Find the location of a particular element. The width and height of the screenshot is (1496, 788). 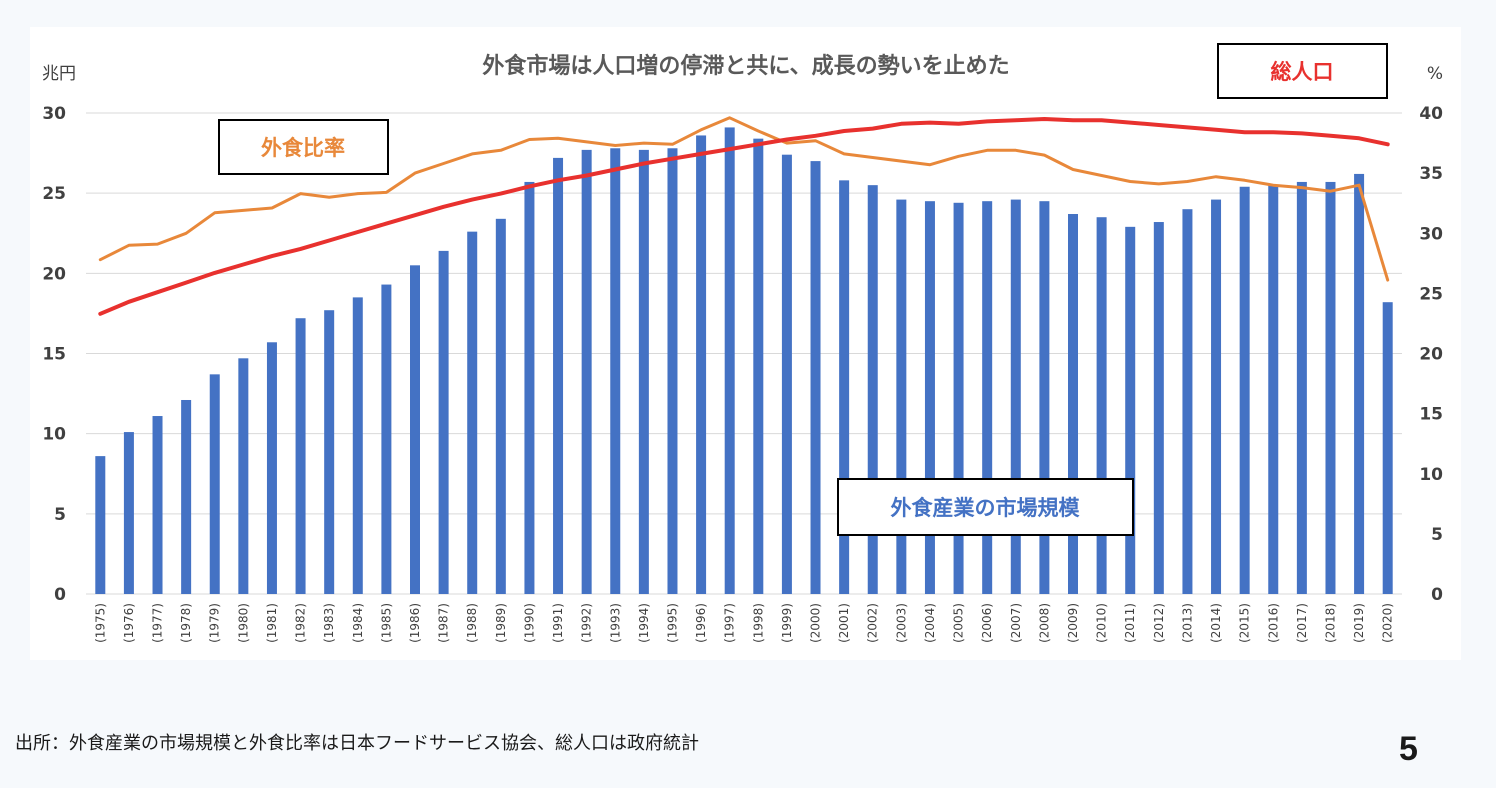

year-tick-label: (1979) is located at coordinates (215, 623).